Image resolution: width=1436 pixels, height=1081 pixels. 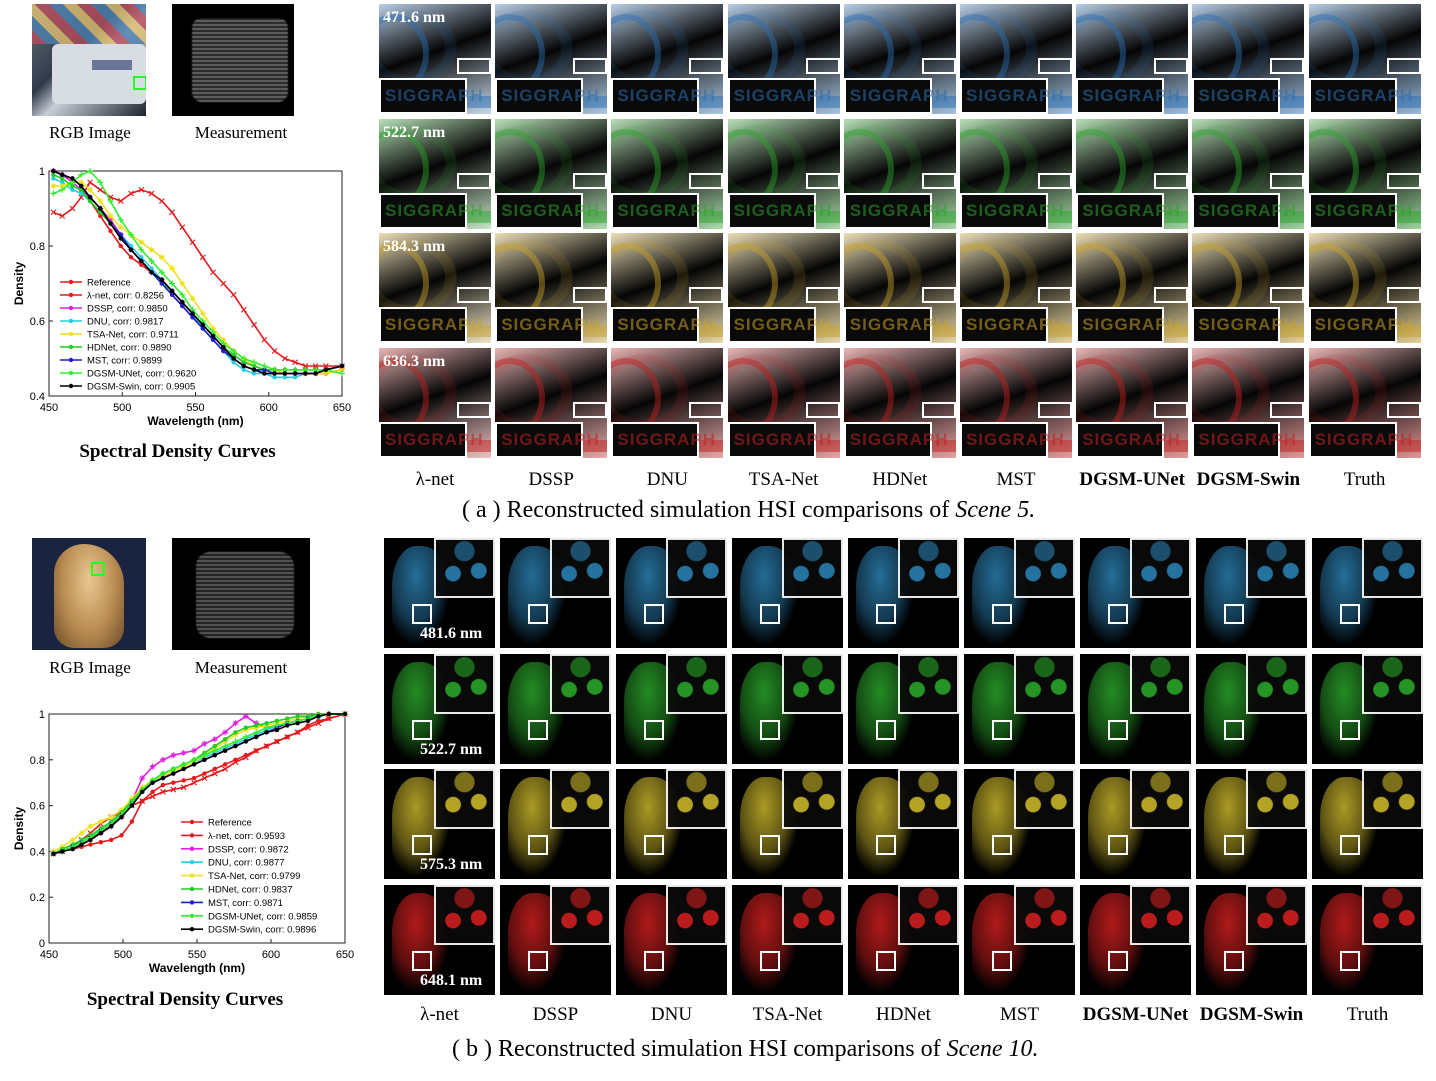 What do you see at coordinates (1251, 1014) in the screenshot?
I see `method-label: DGSM-Swin` at bounding box center [1251, 1014].